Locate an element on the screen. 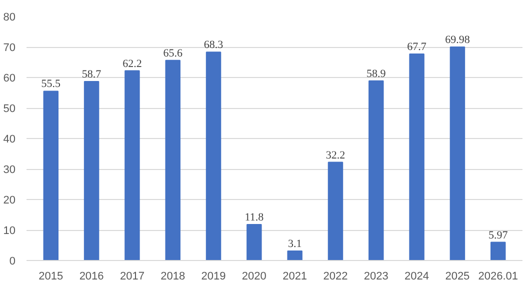 The height and width of the screenshot is (282, 530). x-tick-label: 2018 is located at coordinates (173, 276).